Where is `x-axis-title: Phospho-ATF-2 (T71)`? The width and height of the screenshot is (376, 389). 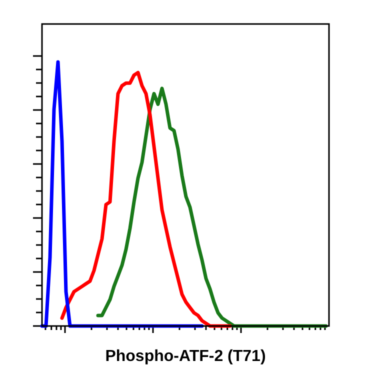
x-axis-title: Phospho-ATF-2 (T71) is located at coordinates (185, 356).